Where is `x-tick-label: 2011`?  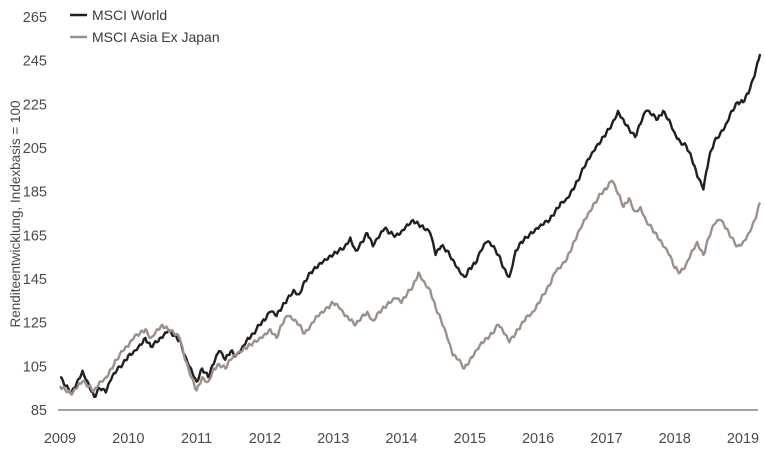 x-tick-label: 2011 is located at coordinates (196, 439).